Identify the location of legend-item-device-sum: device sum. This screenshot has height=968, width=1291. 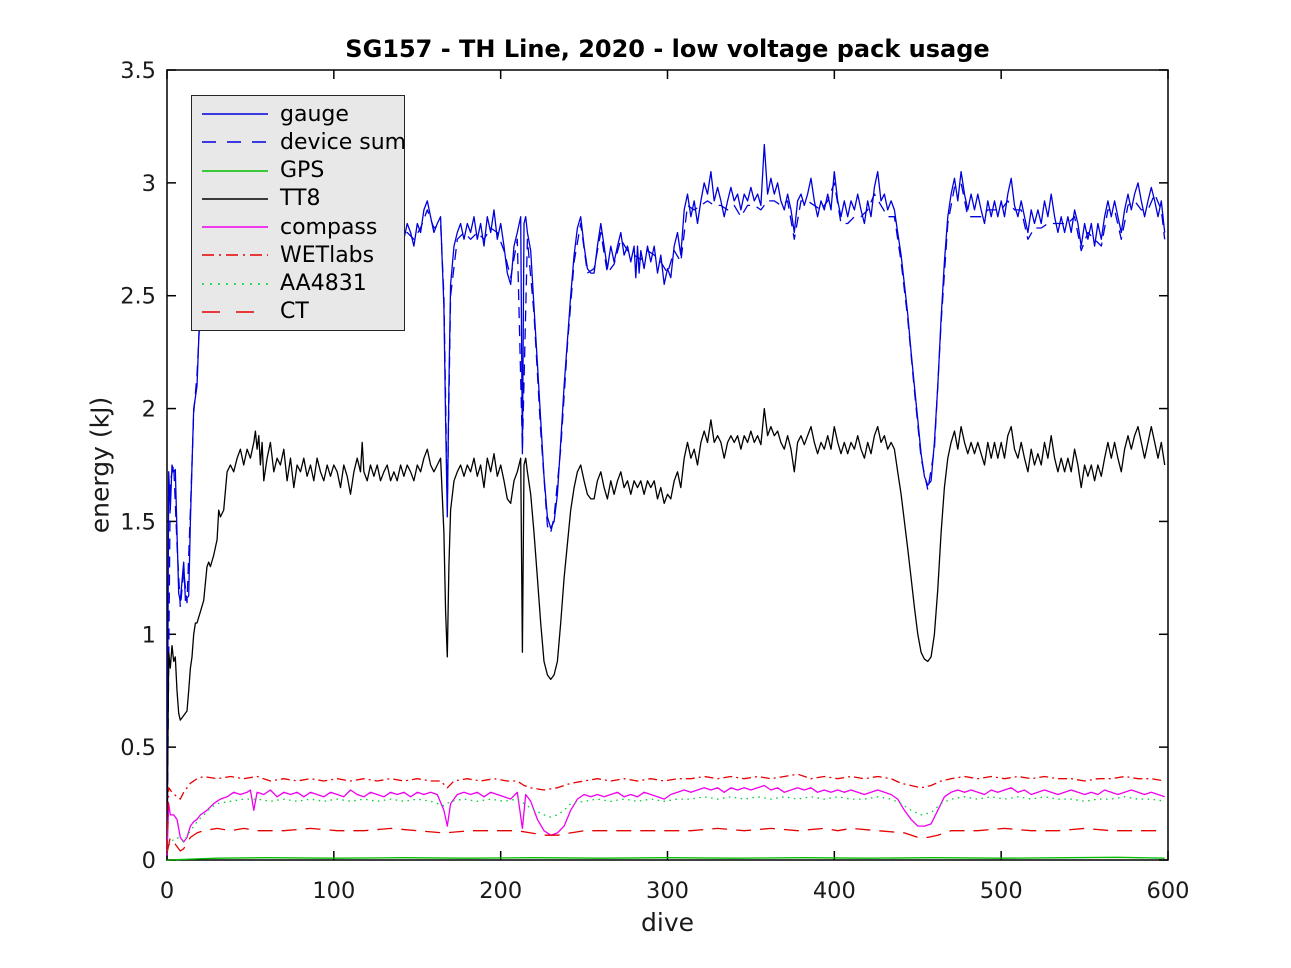
(303, 142).